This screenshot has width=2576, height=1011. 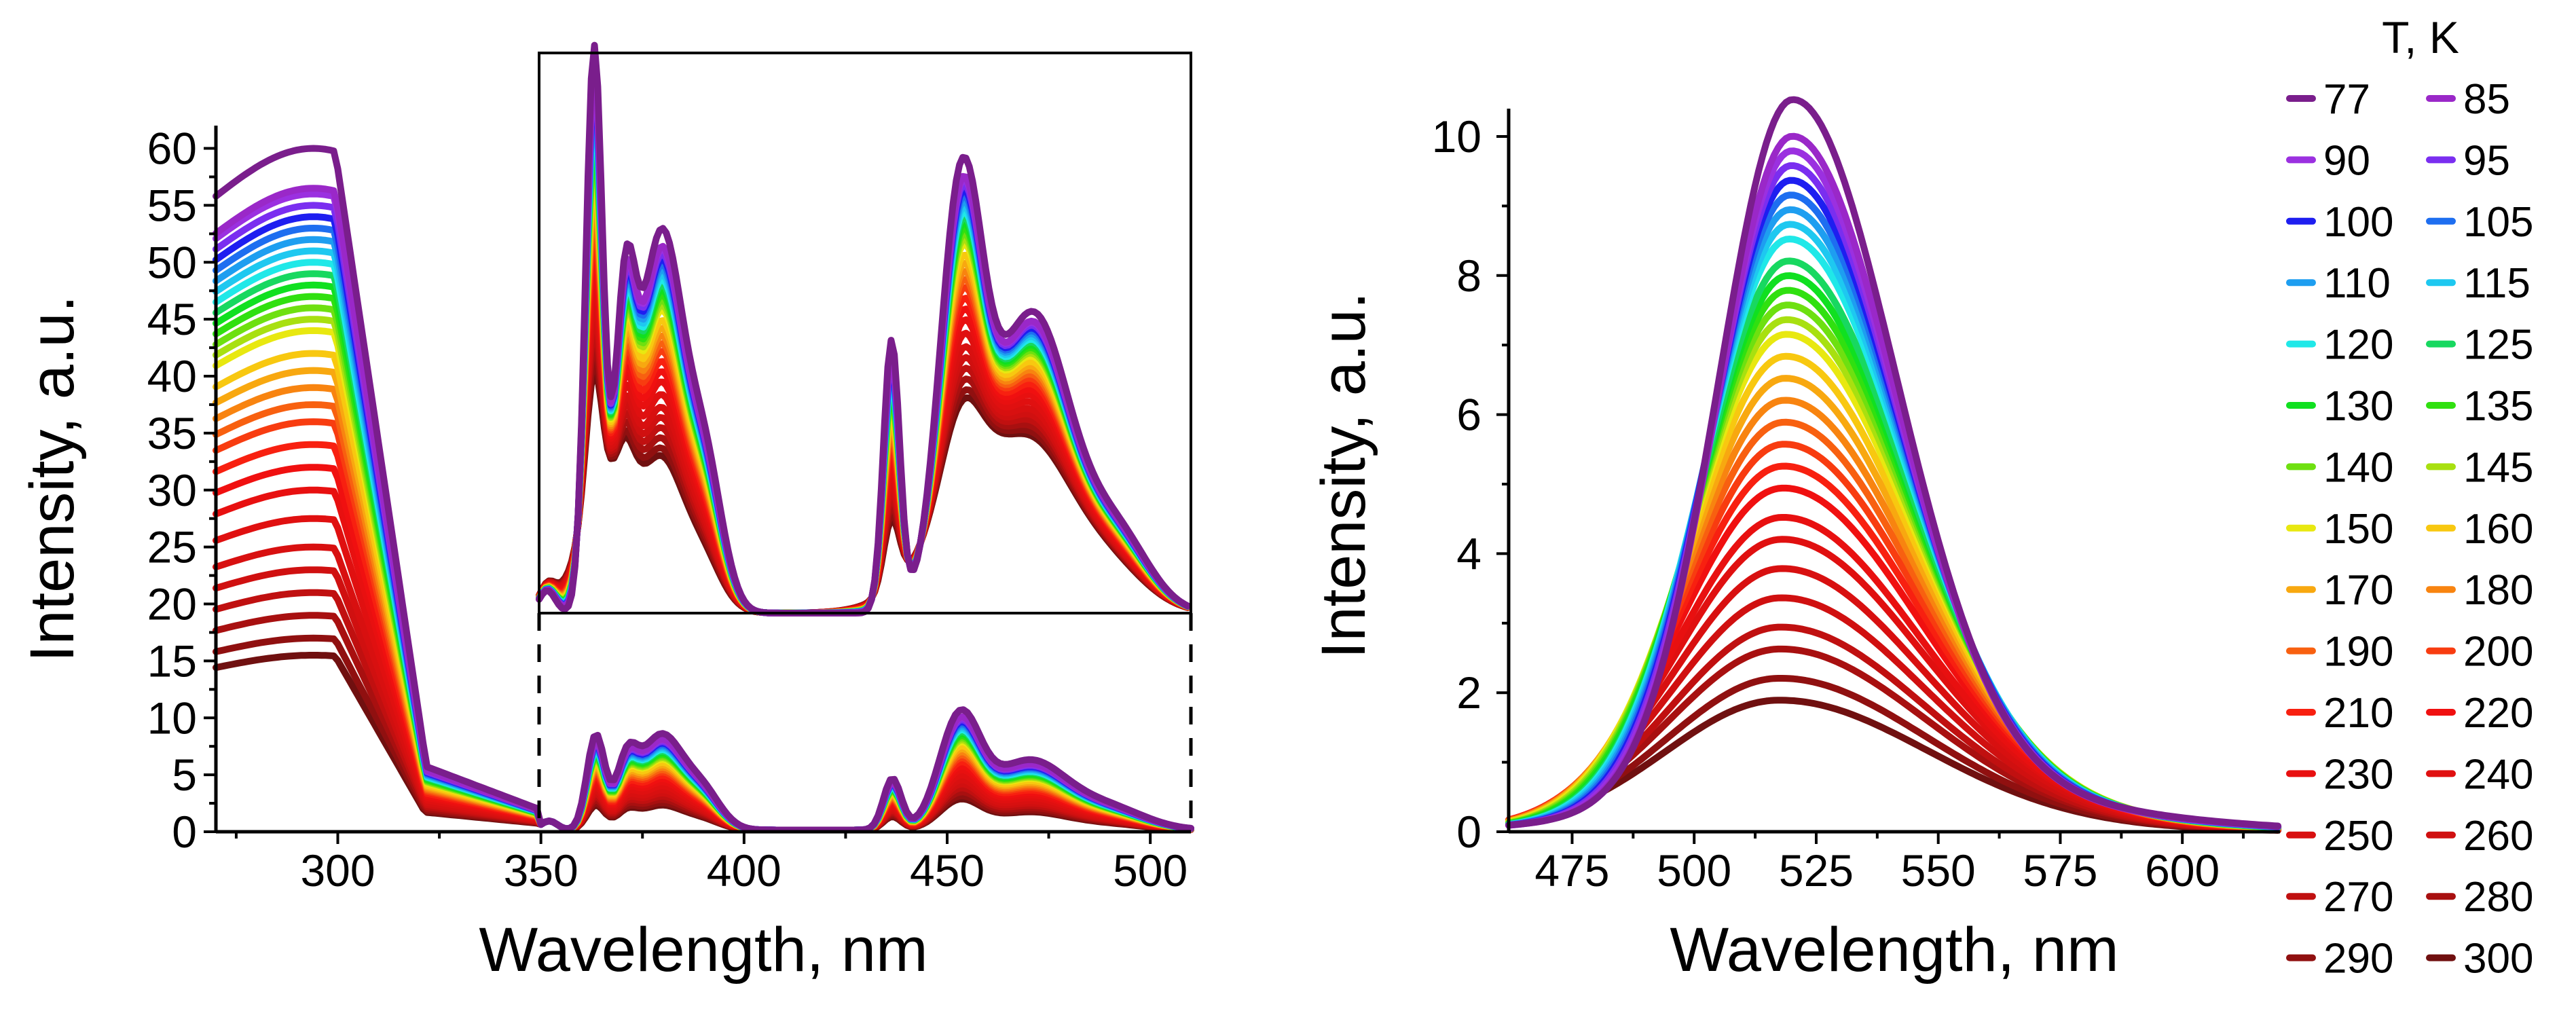 I want to click on legend-label-77: 77, so click(x=2346, y=99).